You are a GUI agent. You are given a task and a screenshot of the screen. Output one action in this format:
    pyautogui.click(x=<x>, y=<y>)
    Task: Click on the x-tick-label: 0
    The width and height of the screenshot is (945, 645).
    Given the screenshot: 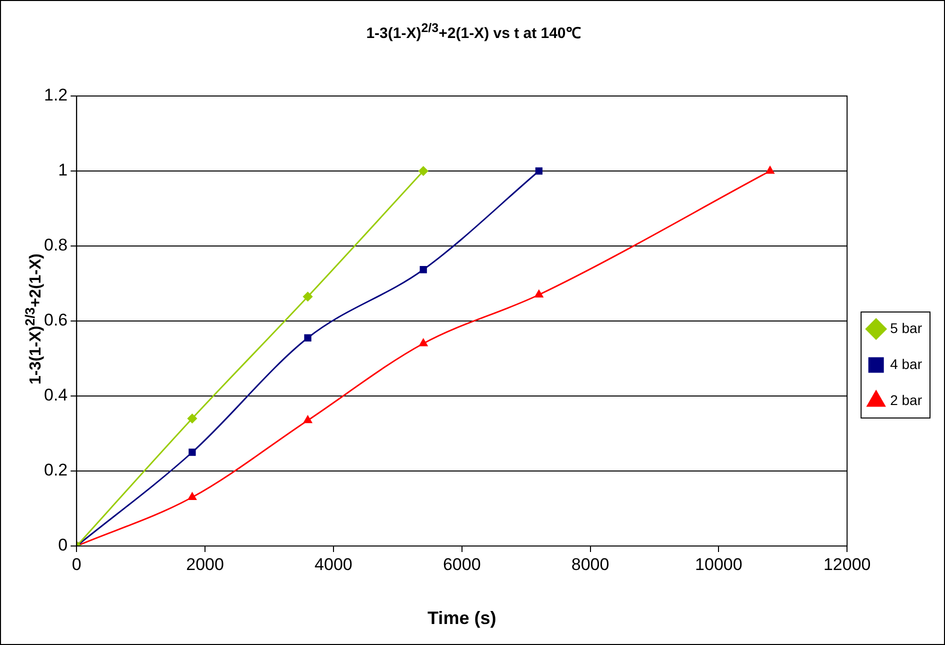 What is the action you would take?
    pyautogui.click(x=77, y=564)
    